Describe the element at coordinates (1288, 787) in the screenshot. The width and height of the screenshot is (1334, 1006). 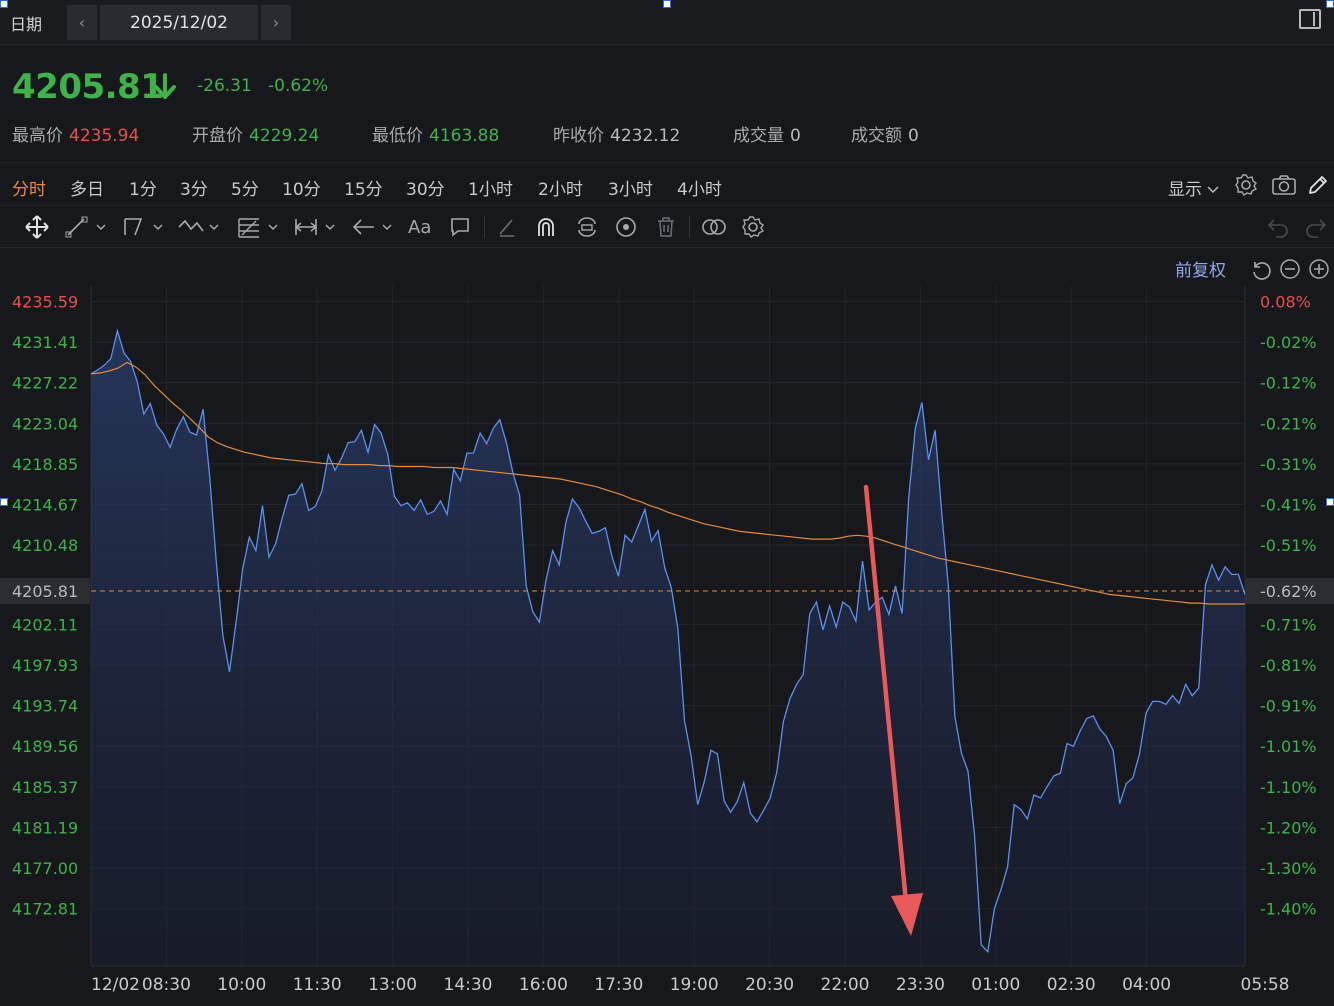
I see `pct-tick-label: -1.10%` at that location.